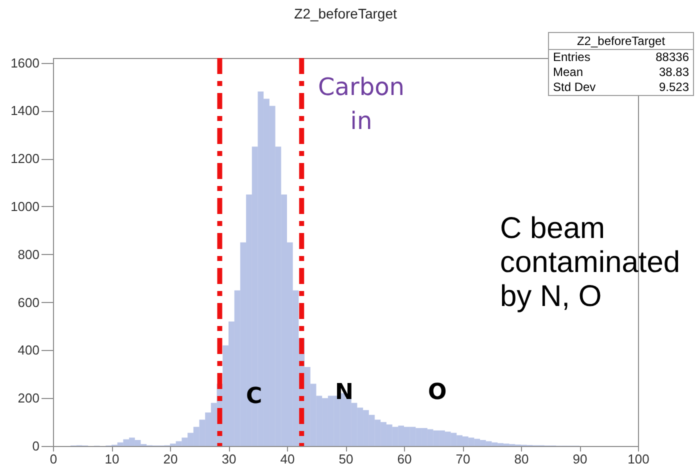 Image resolution: width=696 pixels, height=468 pixels. Describe the element at coordinates (254, 397) in the screenshot. I see `annotation: C` at that location.